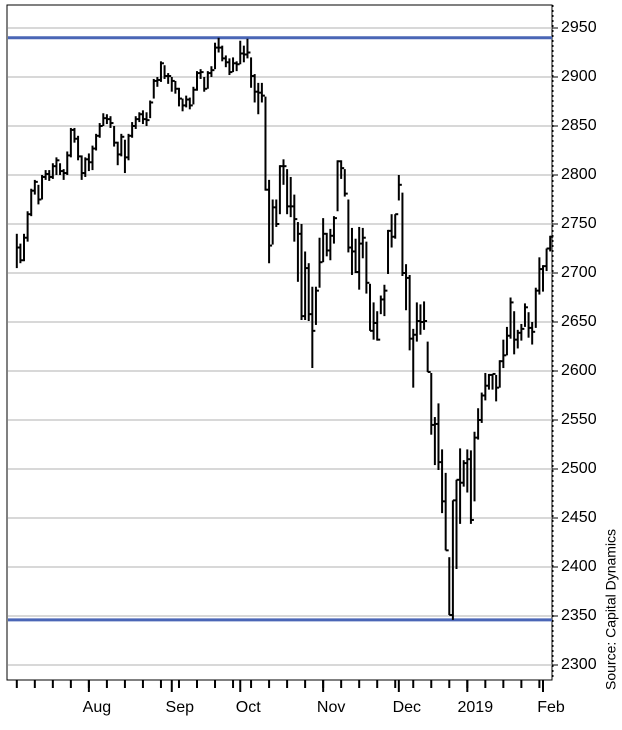 This screenshot has height=730, width=622. I want to click on y-tick-label: 2650, so click(579, 321).